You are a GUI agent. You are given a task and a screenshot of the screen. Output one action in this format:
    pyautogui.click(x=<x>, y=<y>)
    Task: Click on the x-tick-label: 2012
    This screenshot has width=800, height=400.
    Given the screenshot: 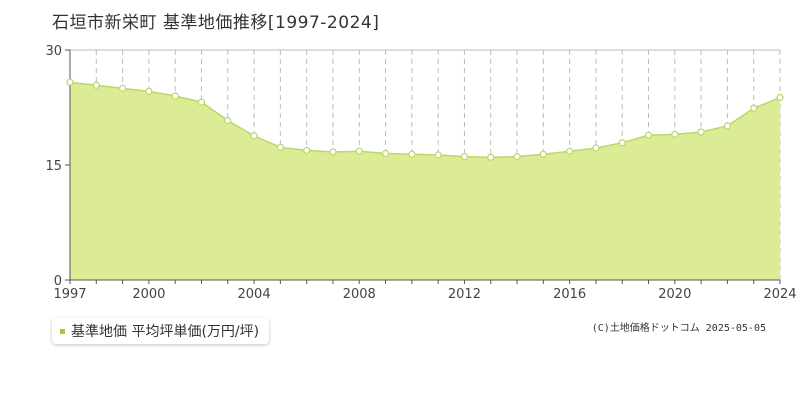 What is the action you would take?
    pyautogui.click(x=464, y=293)
    